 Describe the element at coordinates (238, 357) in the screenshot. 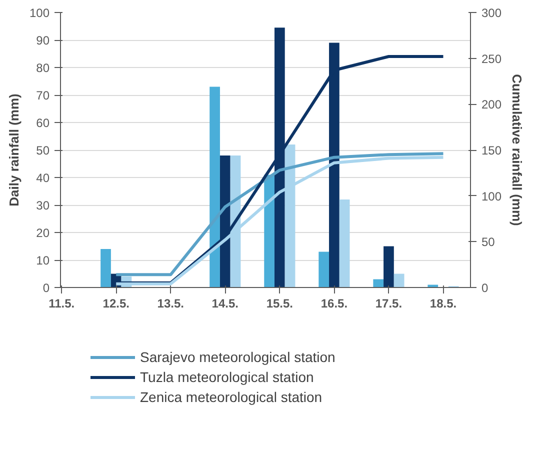

I see `legend-label: Sarajevo meteorological station` at that location.